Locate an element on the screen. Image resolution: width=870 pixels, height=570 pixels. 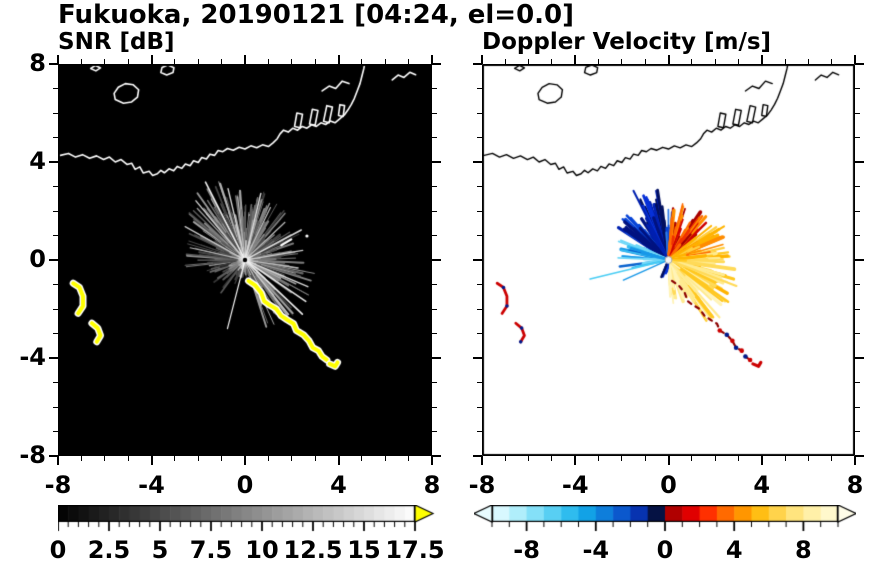
velocity-panel-title: Doppler Velocity [m/s] is located at coordinates (627, 42).